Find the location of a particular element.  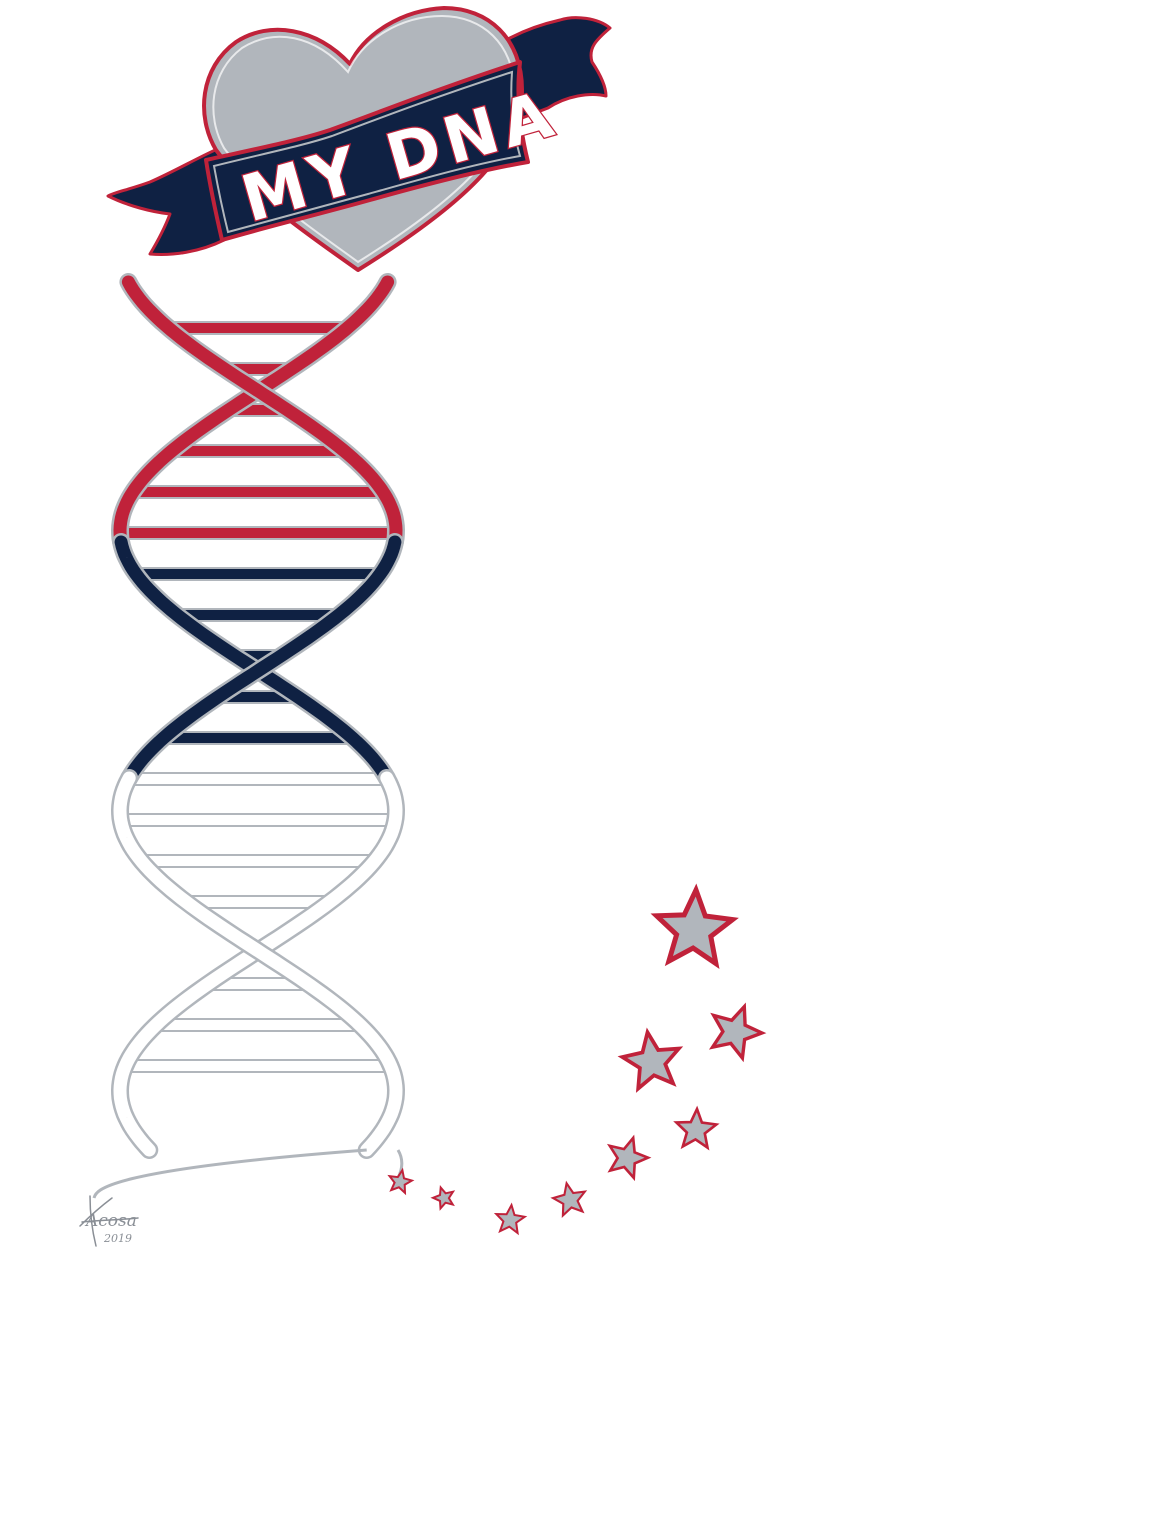

signature-year: 2019 is located at coordinates (117, 1238).